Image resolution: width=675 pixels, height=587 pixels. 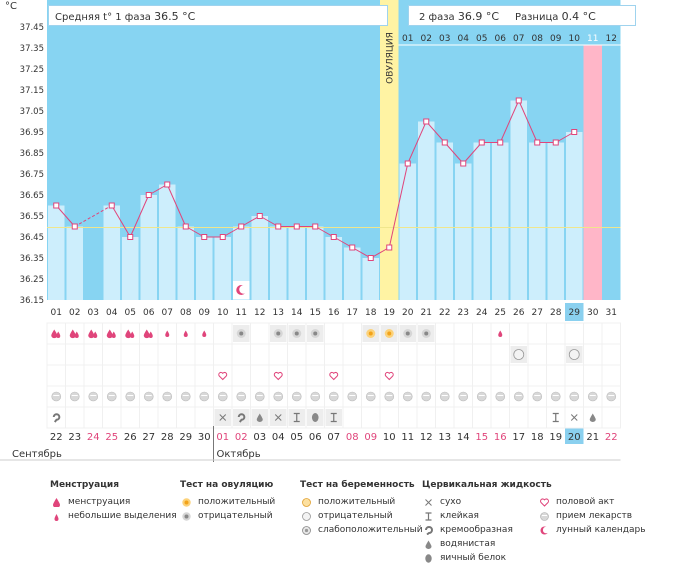 What do you see at coordinates (500, 437) in the screenshot?
I see `calendar-day-label: 16` at bounding box center [500, 437].